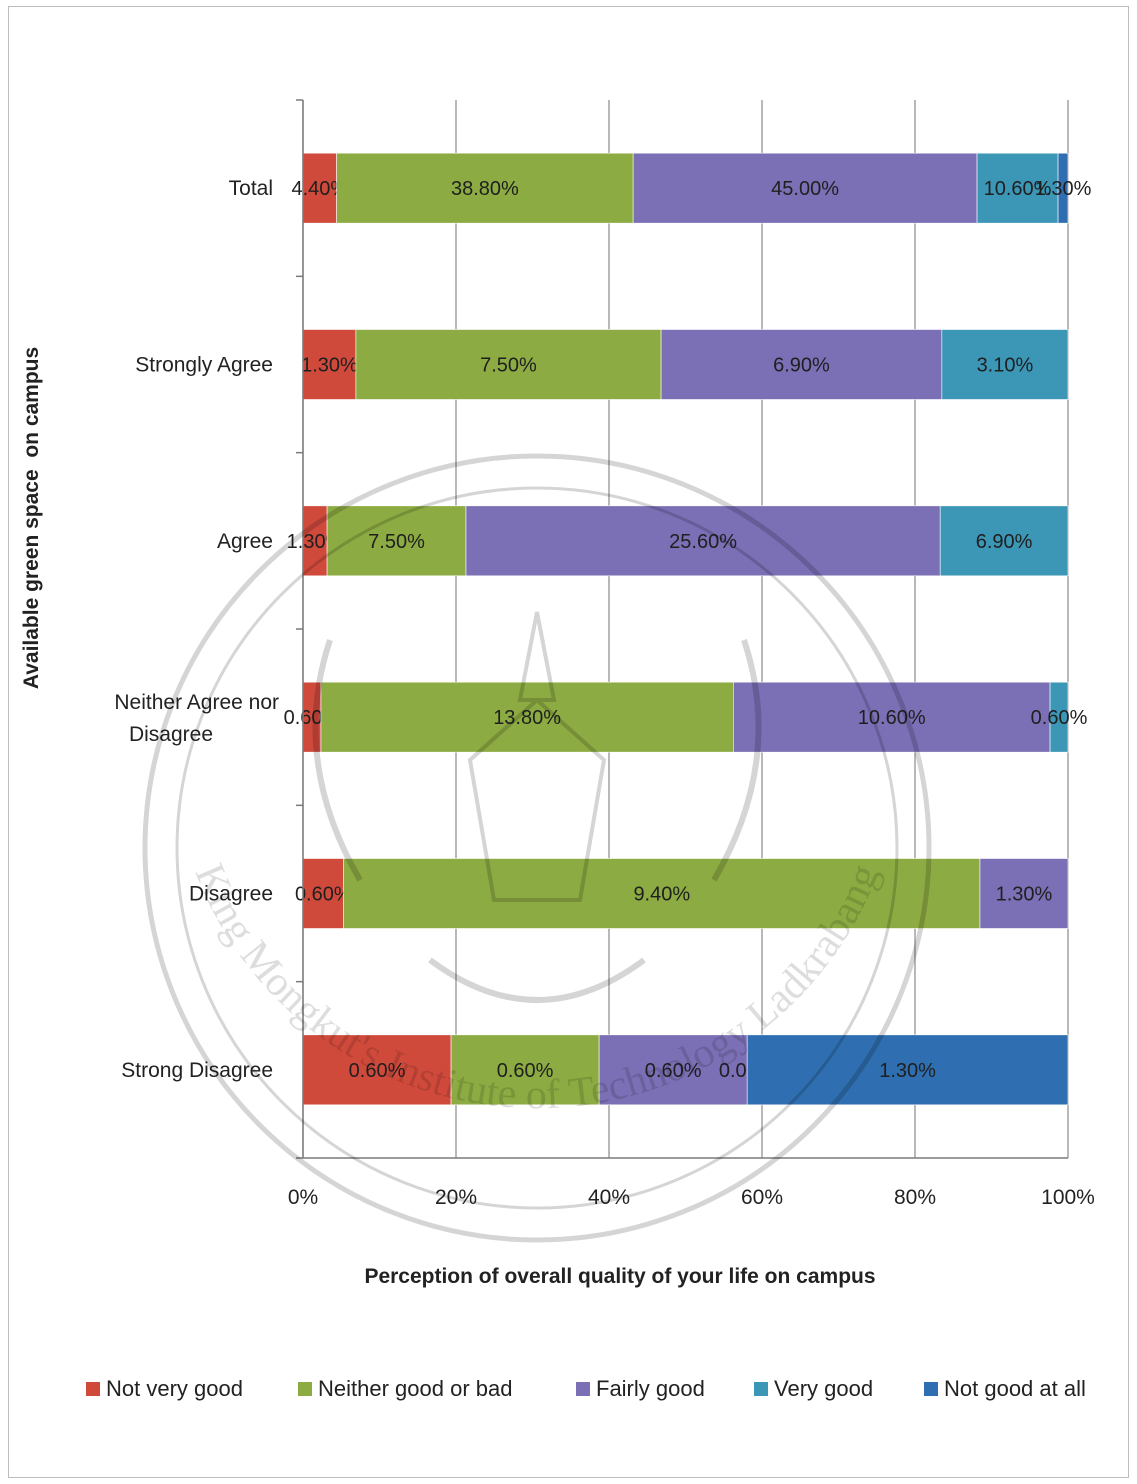 Image resolution: width=1137 pixels, height=1484 pixels. What do you see at coordinates (650, 1388) in the screenshot?
I see `legend-label: Fairly good` at bounding box center [650, 1388].